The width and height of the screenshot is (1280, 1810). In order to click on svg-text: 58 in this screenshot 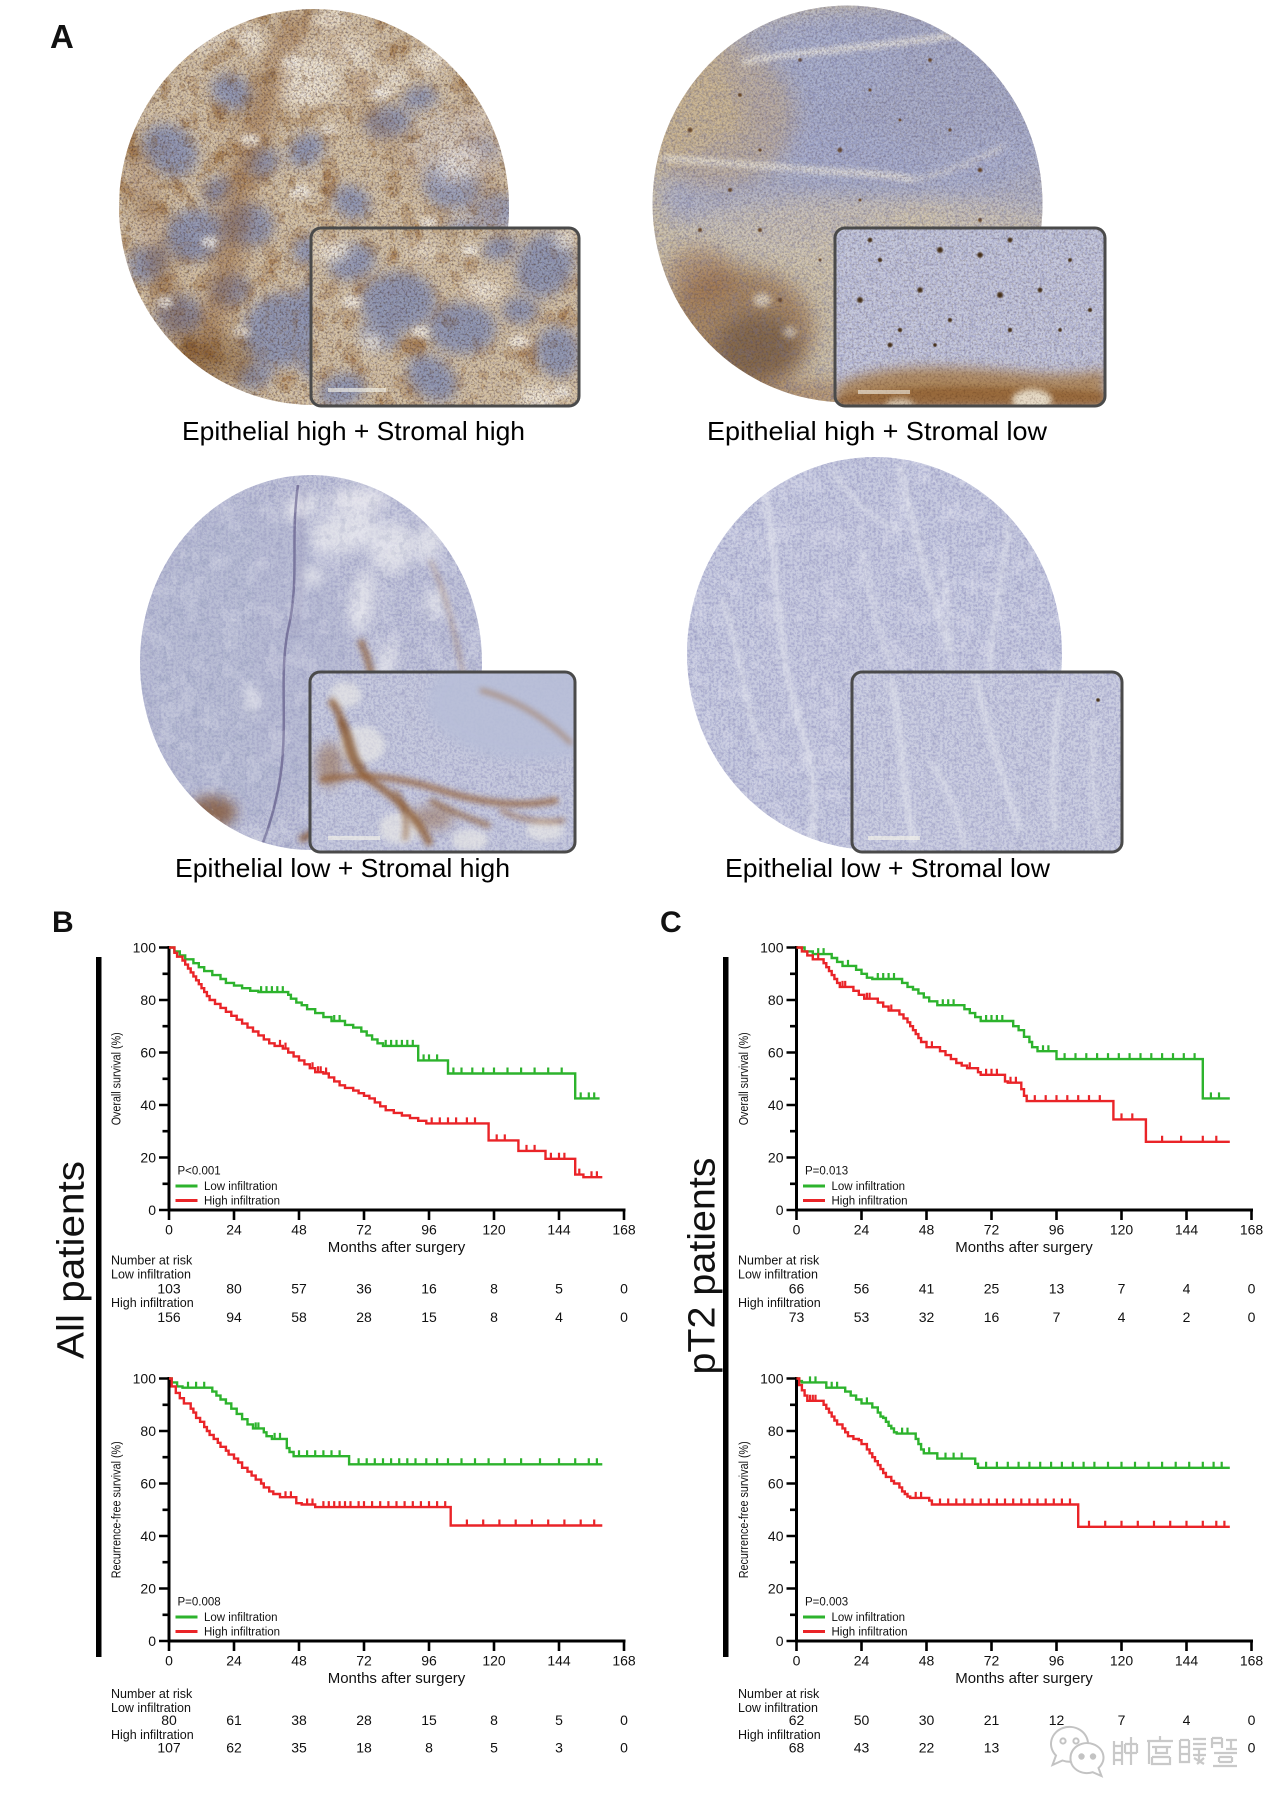, I will do `click(299, 1317)`.